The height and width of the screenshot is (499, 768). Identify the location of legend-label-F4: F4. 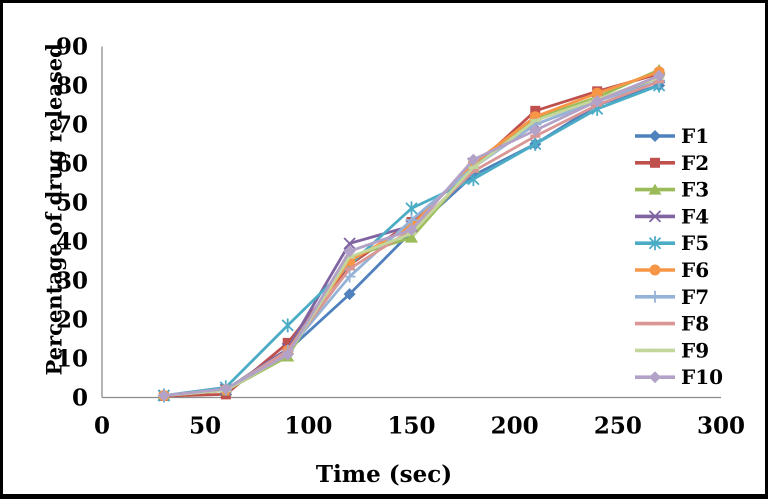
(695, 216).